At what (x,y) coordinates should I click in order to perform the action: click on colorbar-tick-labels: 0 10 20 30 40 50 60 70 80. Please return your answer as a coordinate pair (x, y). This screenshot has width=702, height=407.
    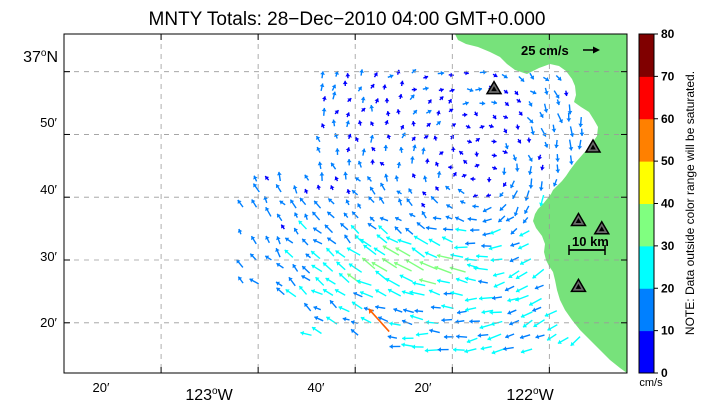
    Looking at the image, I should click on (668, 203).